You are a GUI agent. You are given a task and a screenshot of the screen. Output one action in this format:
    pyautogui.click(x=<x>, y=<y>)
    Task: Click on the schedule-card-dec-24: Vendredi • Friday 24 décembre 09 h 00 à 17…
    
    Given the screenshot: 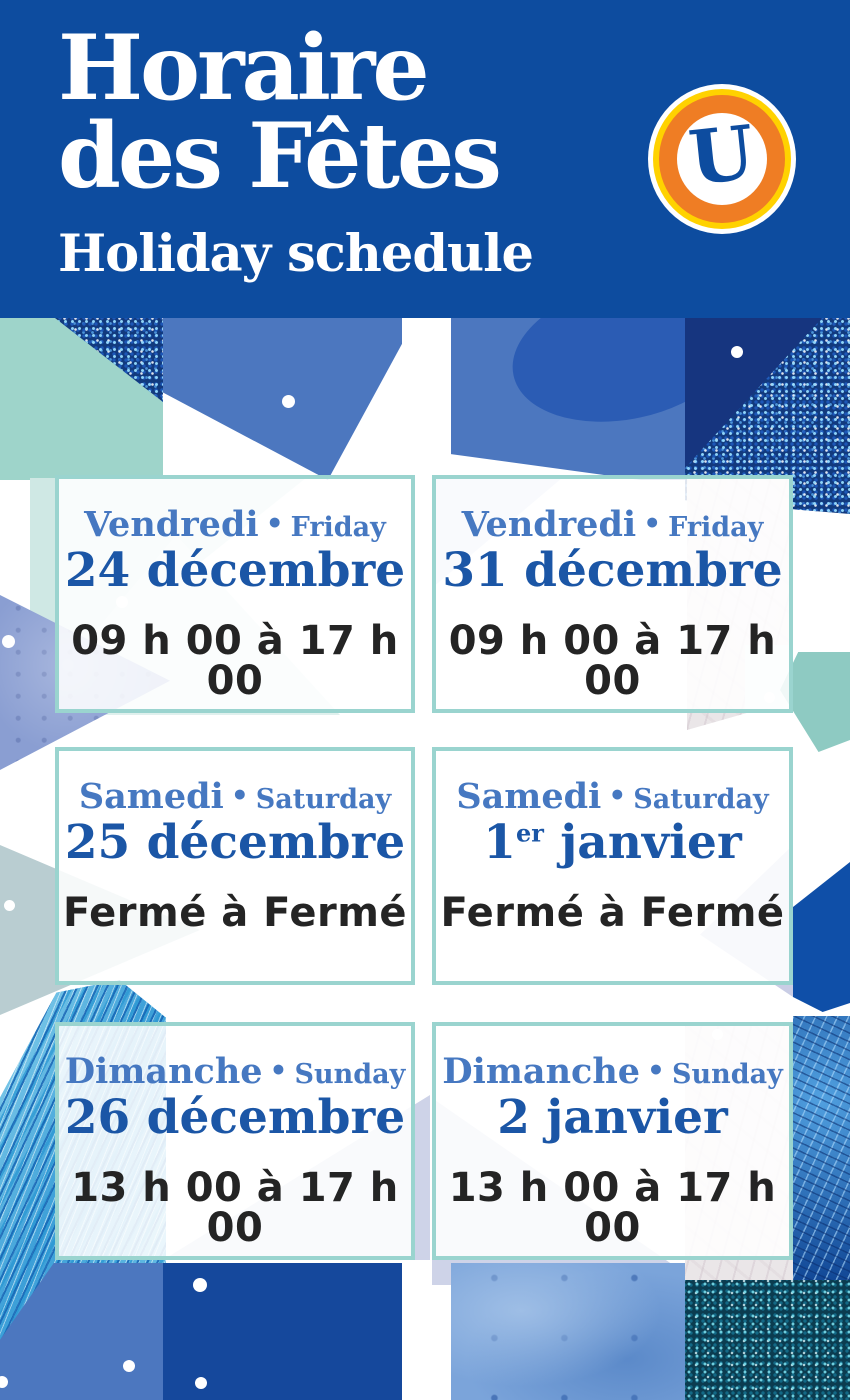 What is the action you would take?
    pyautogui.click(x=235, y=594)
    